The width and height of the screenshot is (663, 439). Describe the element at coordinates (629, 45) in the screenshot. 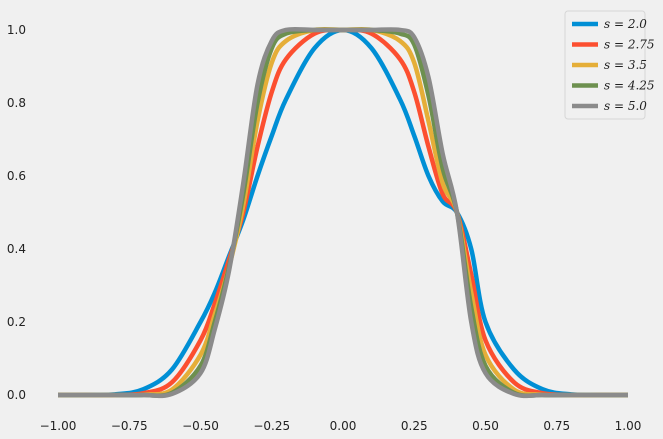

I see `legend-label: s = 2.75` at that location.